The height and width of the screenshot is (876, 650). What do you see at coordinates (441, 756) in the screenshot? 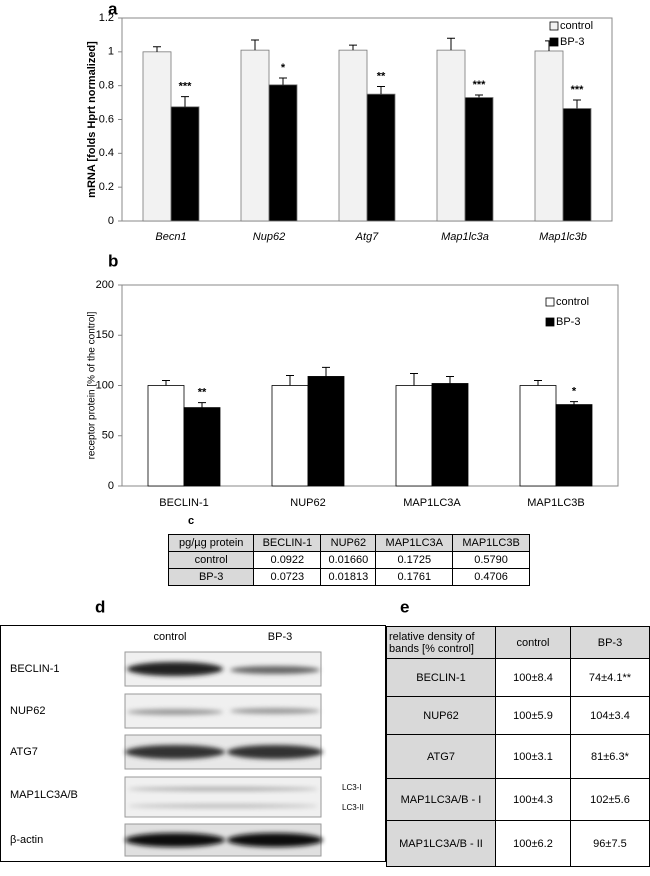
I see `table-cell: ATG7` at bounding box center [441, 756].